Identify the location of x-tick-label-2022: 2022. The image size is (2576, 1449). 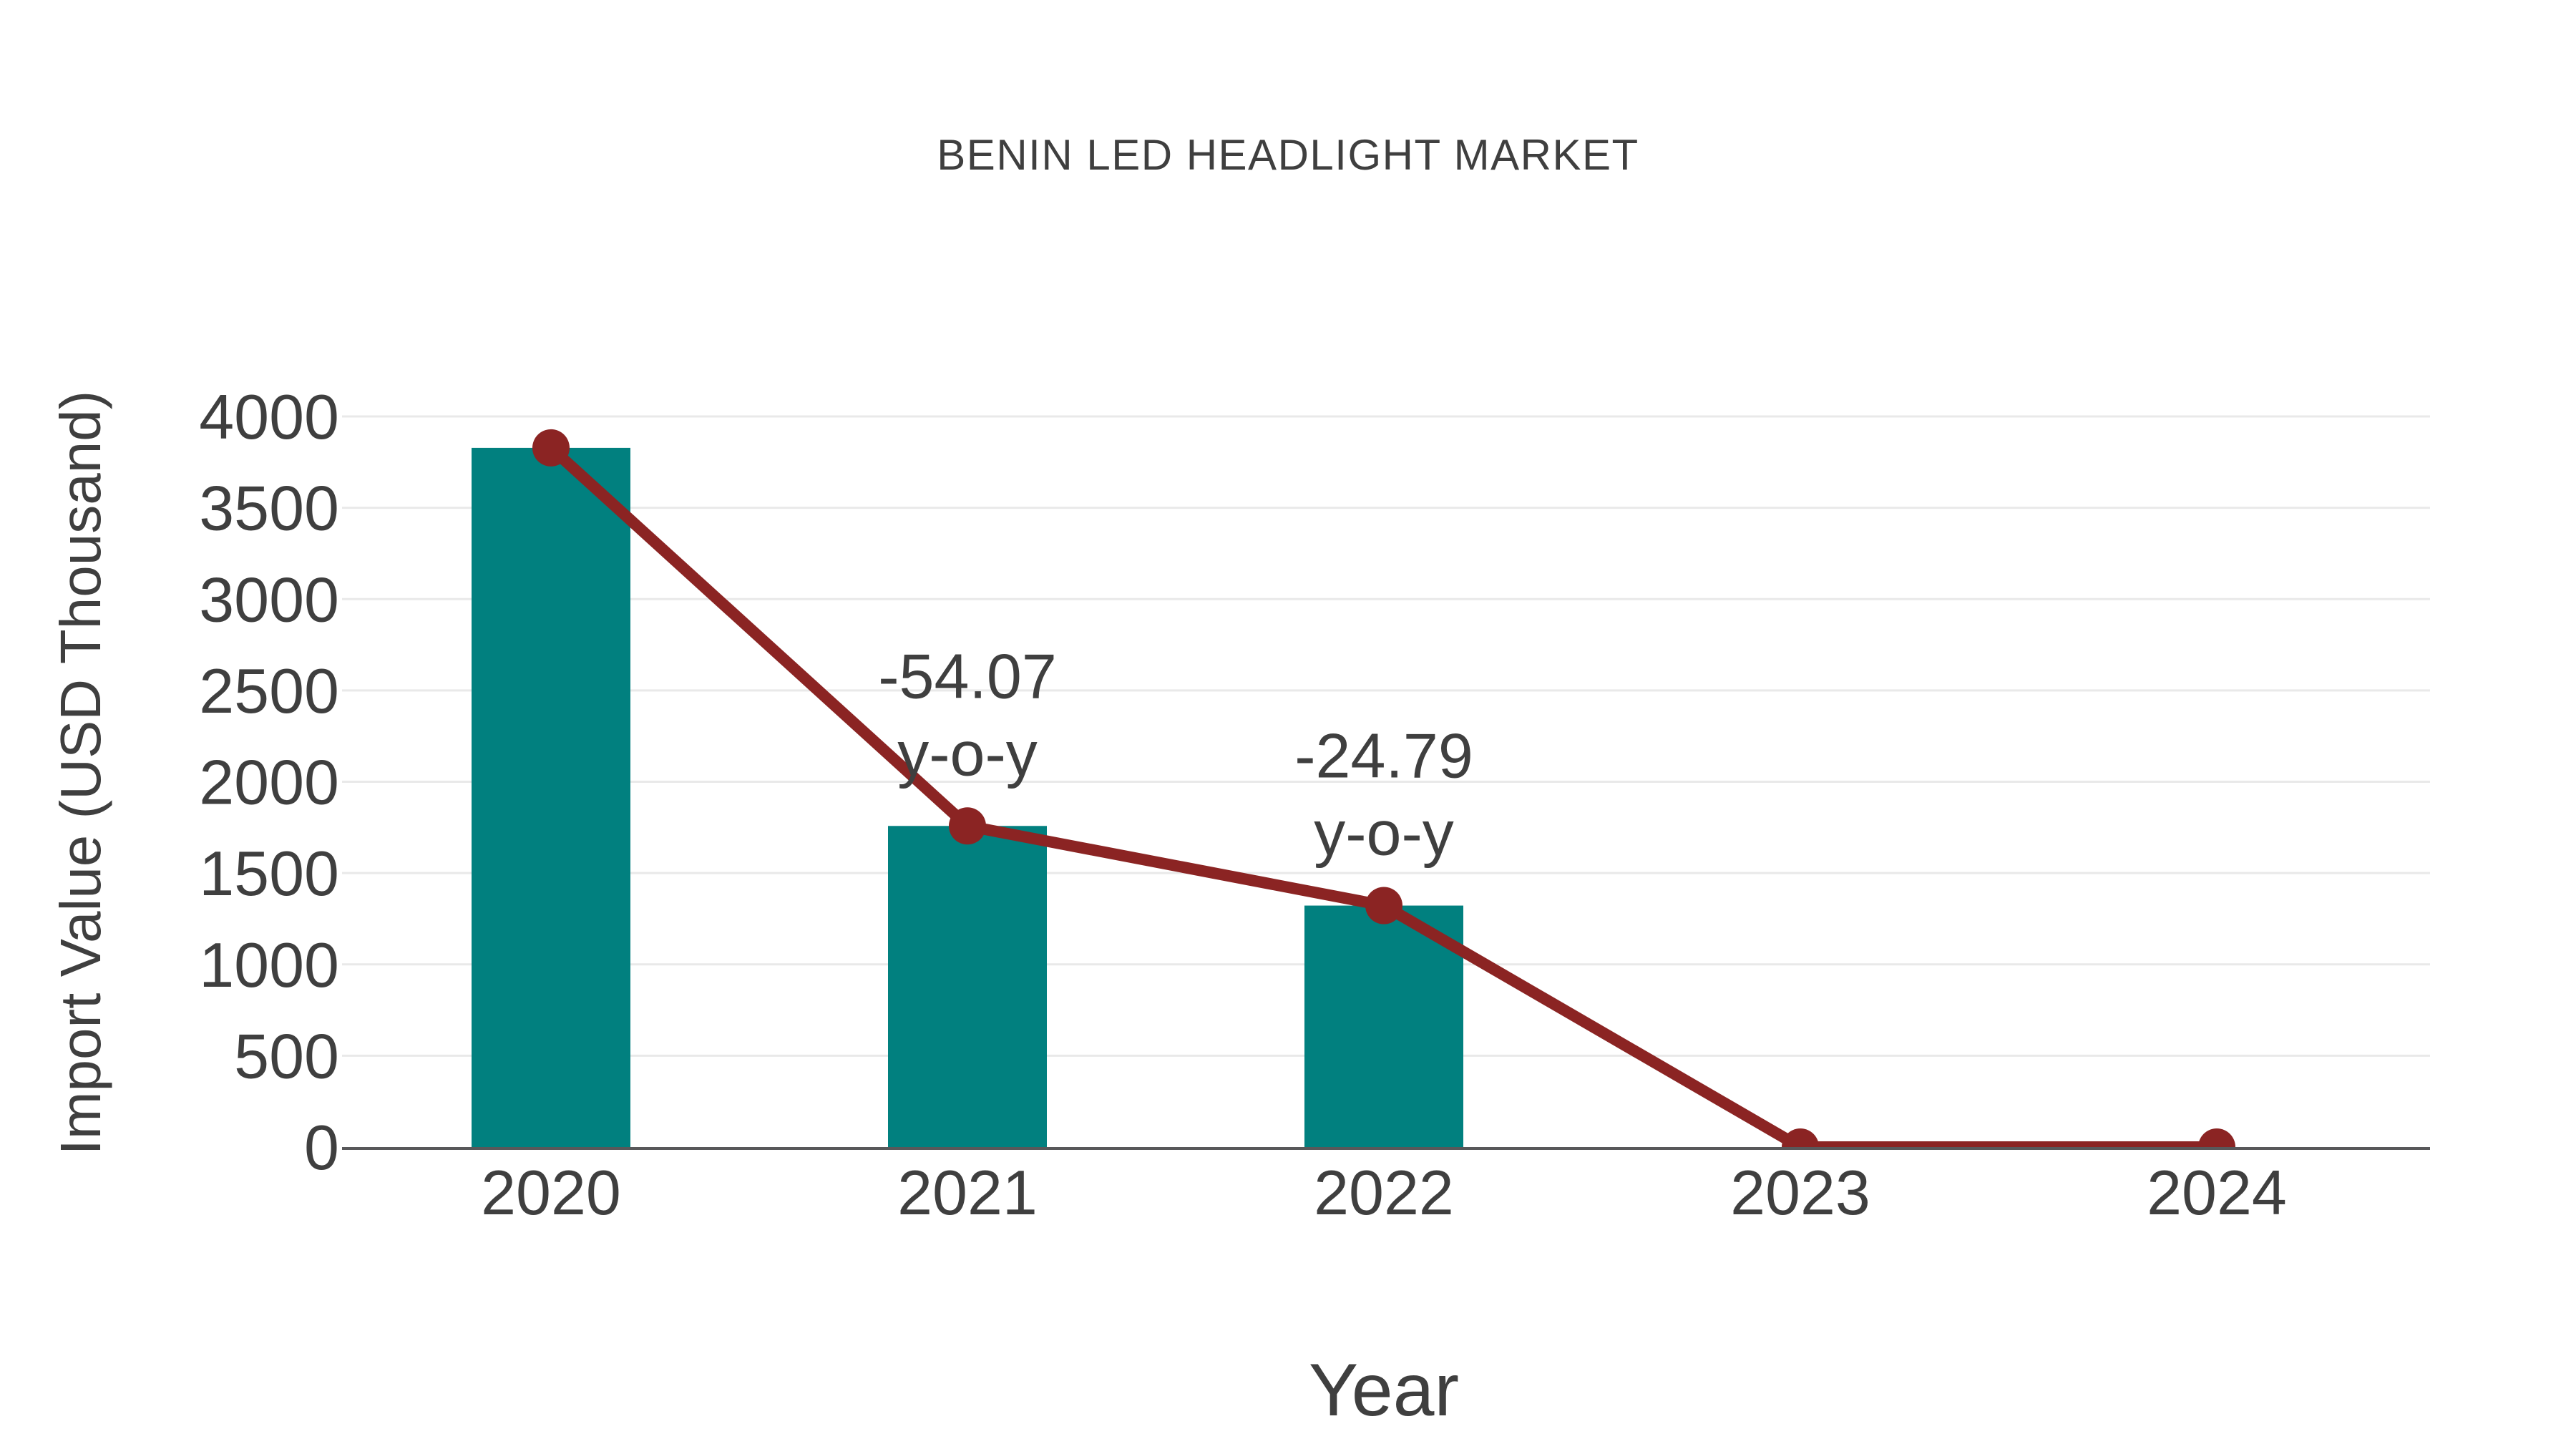
(1384, 1192).